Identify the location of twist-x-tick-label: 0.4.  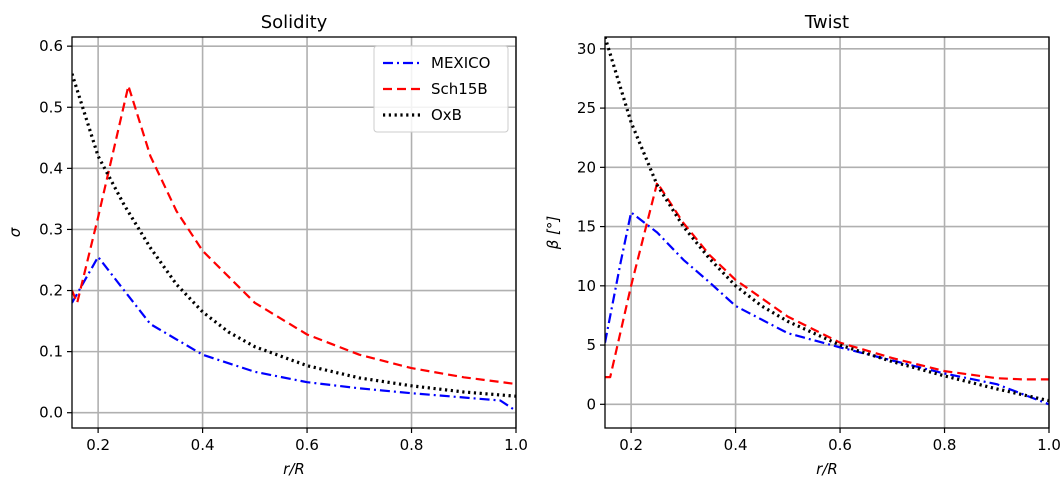
(736, 445).